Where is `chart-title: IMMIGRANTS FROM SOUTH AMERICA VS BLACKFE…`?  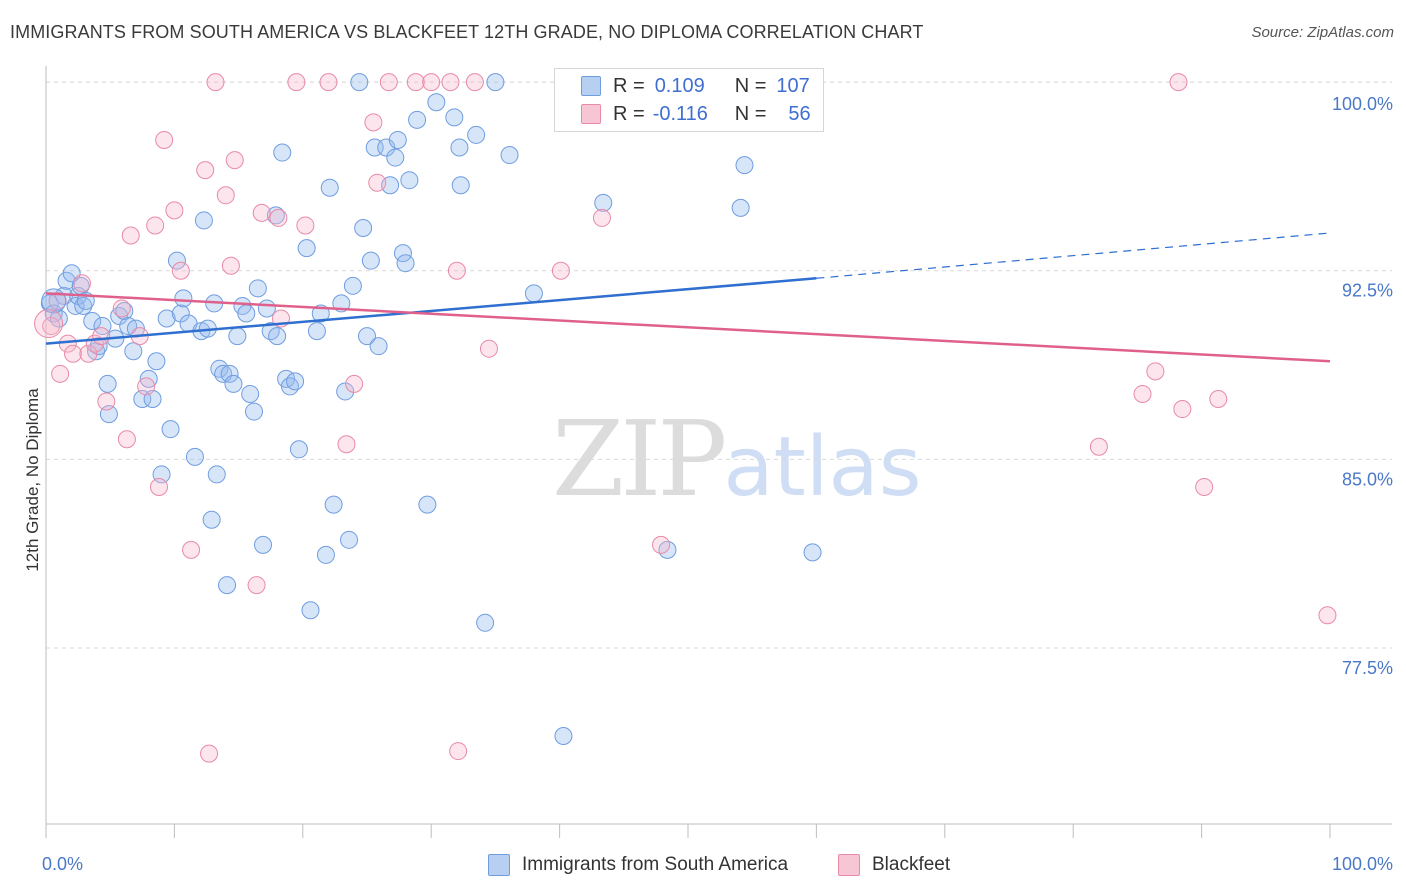 chart-title: IMMIGRANTS FROM SOUTH AMERICA VS BLACKFE… is located at coordinates (467, 32).